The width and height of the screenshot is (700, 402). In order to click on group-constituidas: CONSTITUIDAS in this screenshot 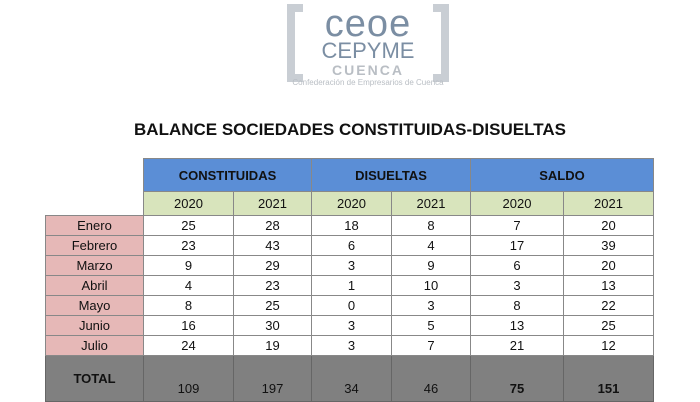, I will do `click(227, 175)`.